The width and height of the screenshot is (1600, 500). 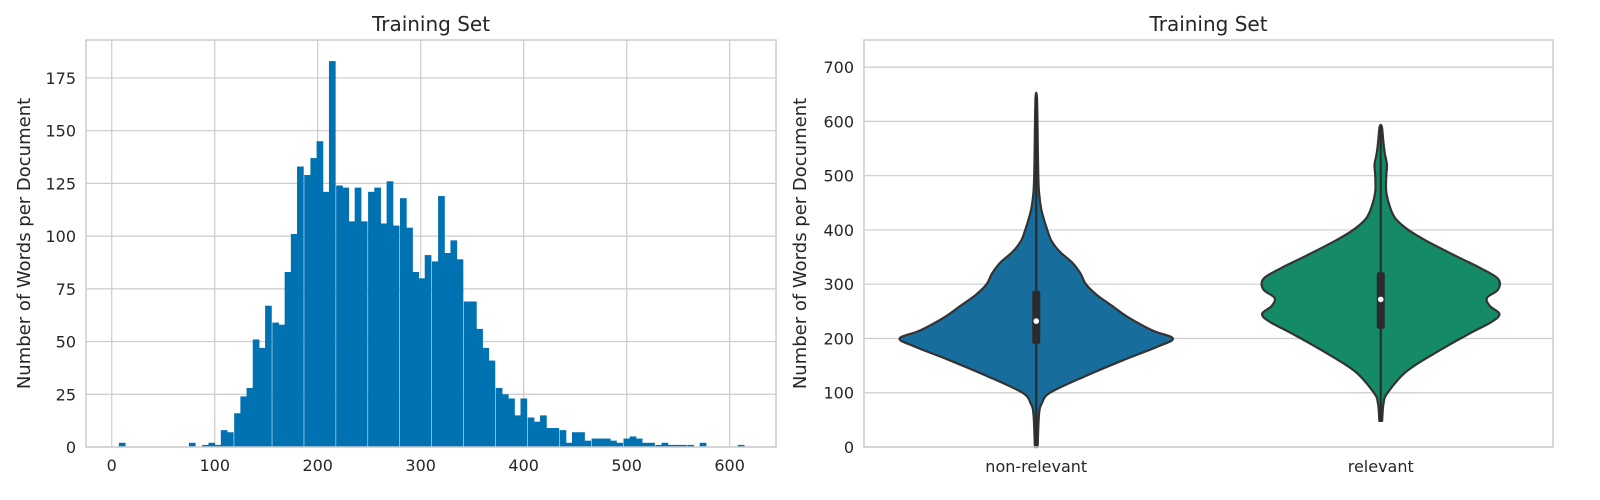 I want to click on violin-y-tick-label: 0, so click(x=849, y=447).